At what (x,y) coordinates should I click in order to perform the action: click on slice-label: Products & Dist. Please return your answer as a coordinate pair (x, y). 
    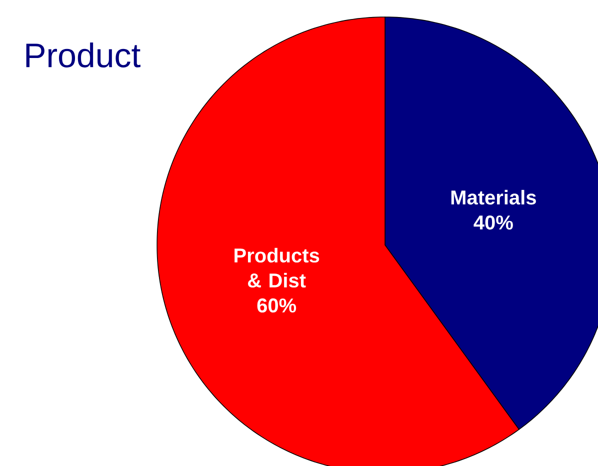
    Looking at the image, I should click on (277, 268).